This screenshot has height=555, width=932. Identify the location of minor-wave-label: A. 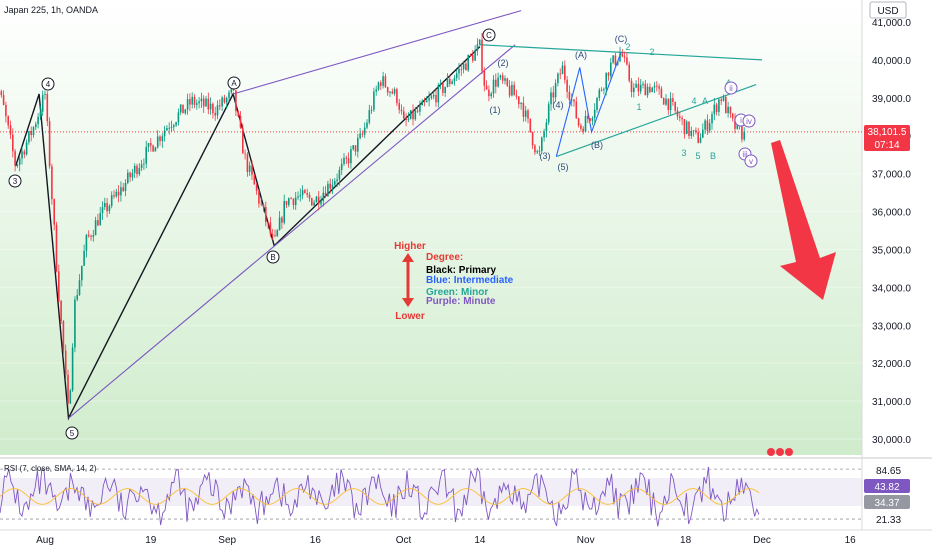
(705, 101).